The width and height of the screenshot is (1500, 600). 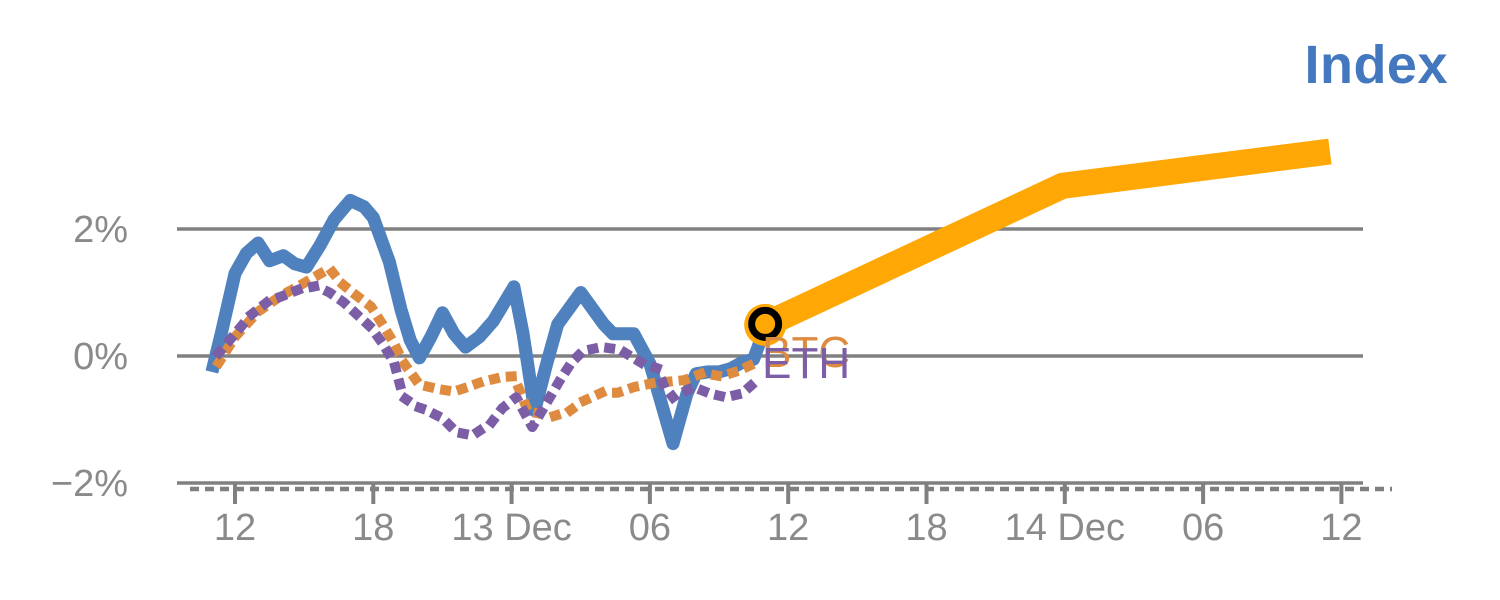 I want to click on chart-title: Index, so click(x=1376, y=65).